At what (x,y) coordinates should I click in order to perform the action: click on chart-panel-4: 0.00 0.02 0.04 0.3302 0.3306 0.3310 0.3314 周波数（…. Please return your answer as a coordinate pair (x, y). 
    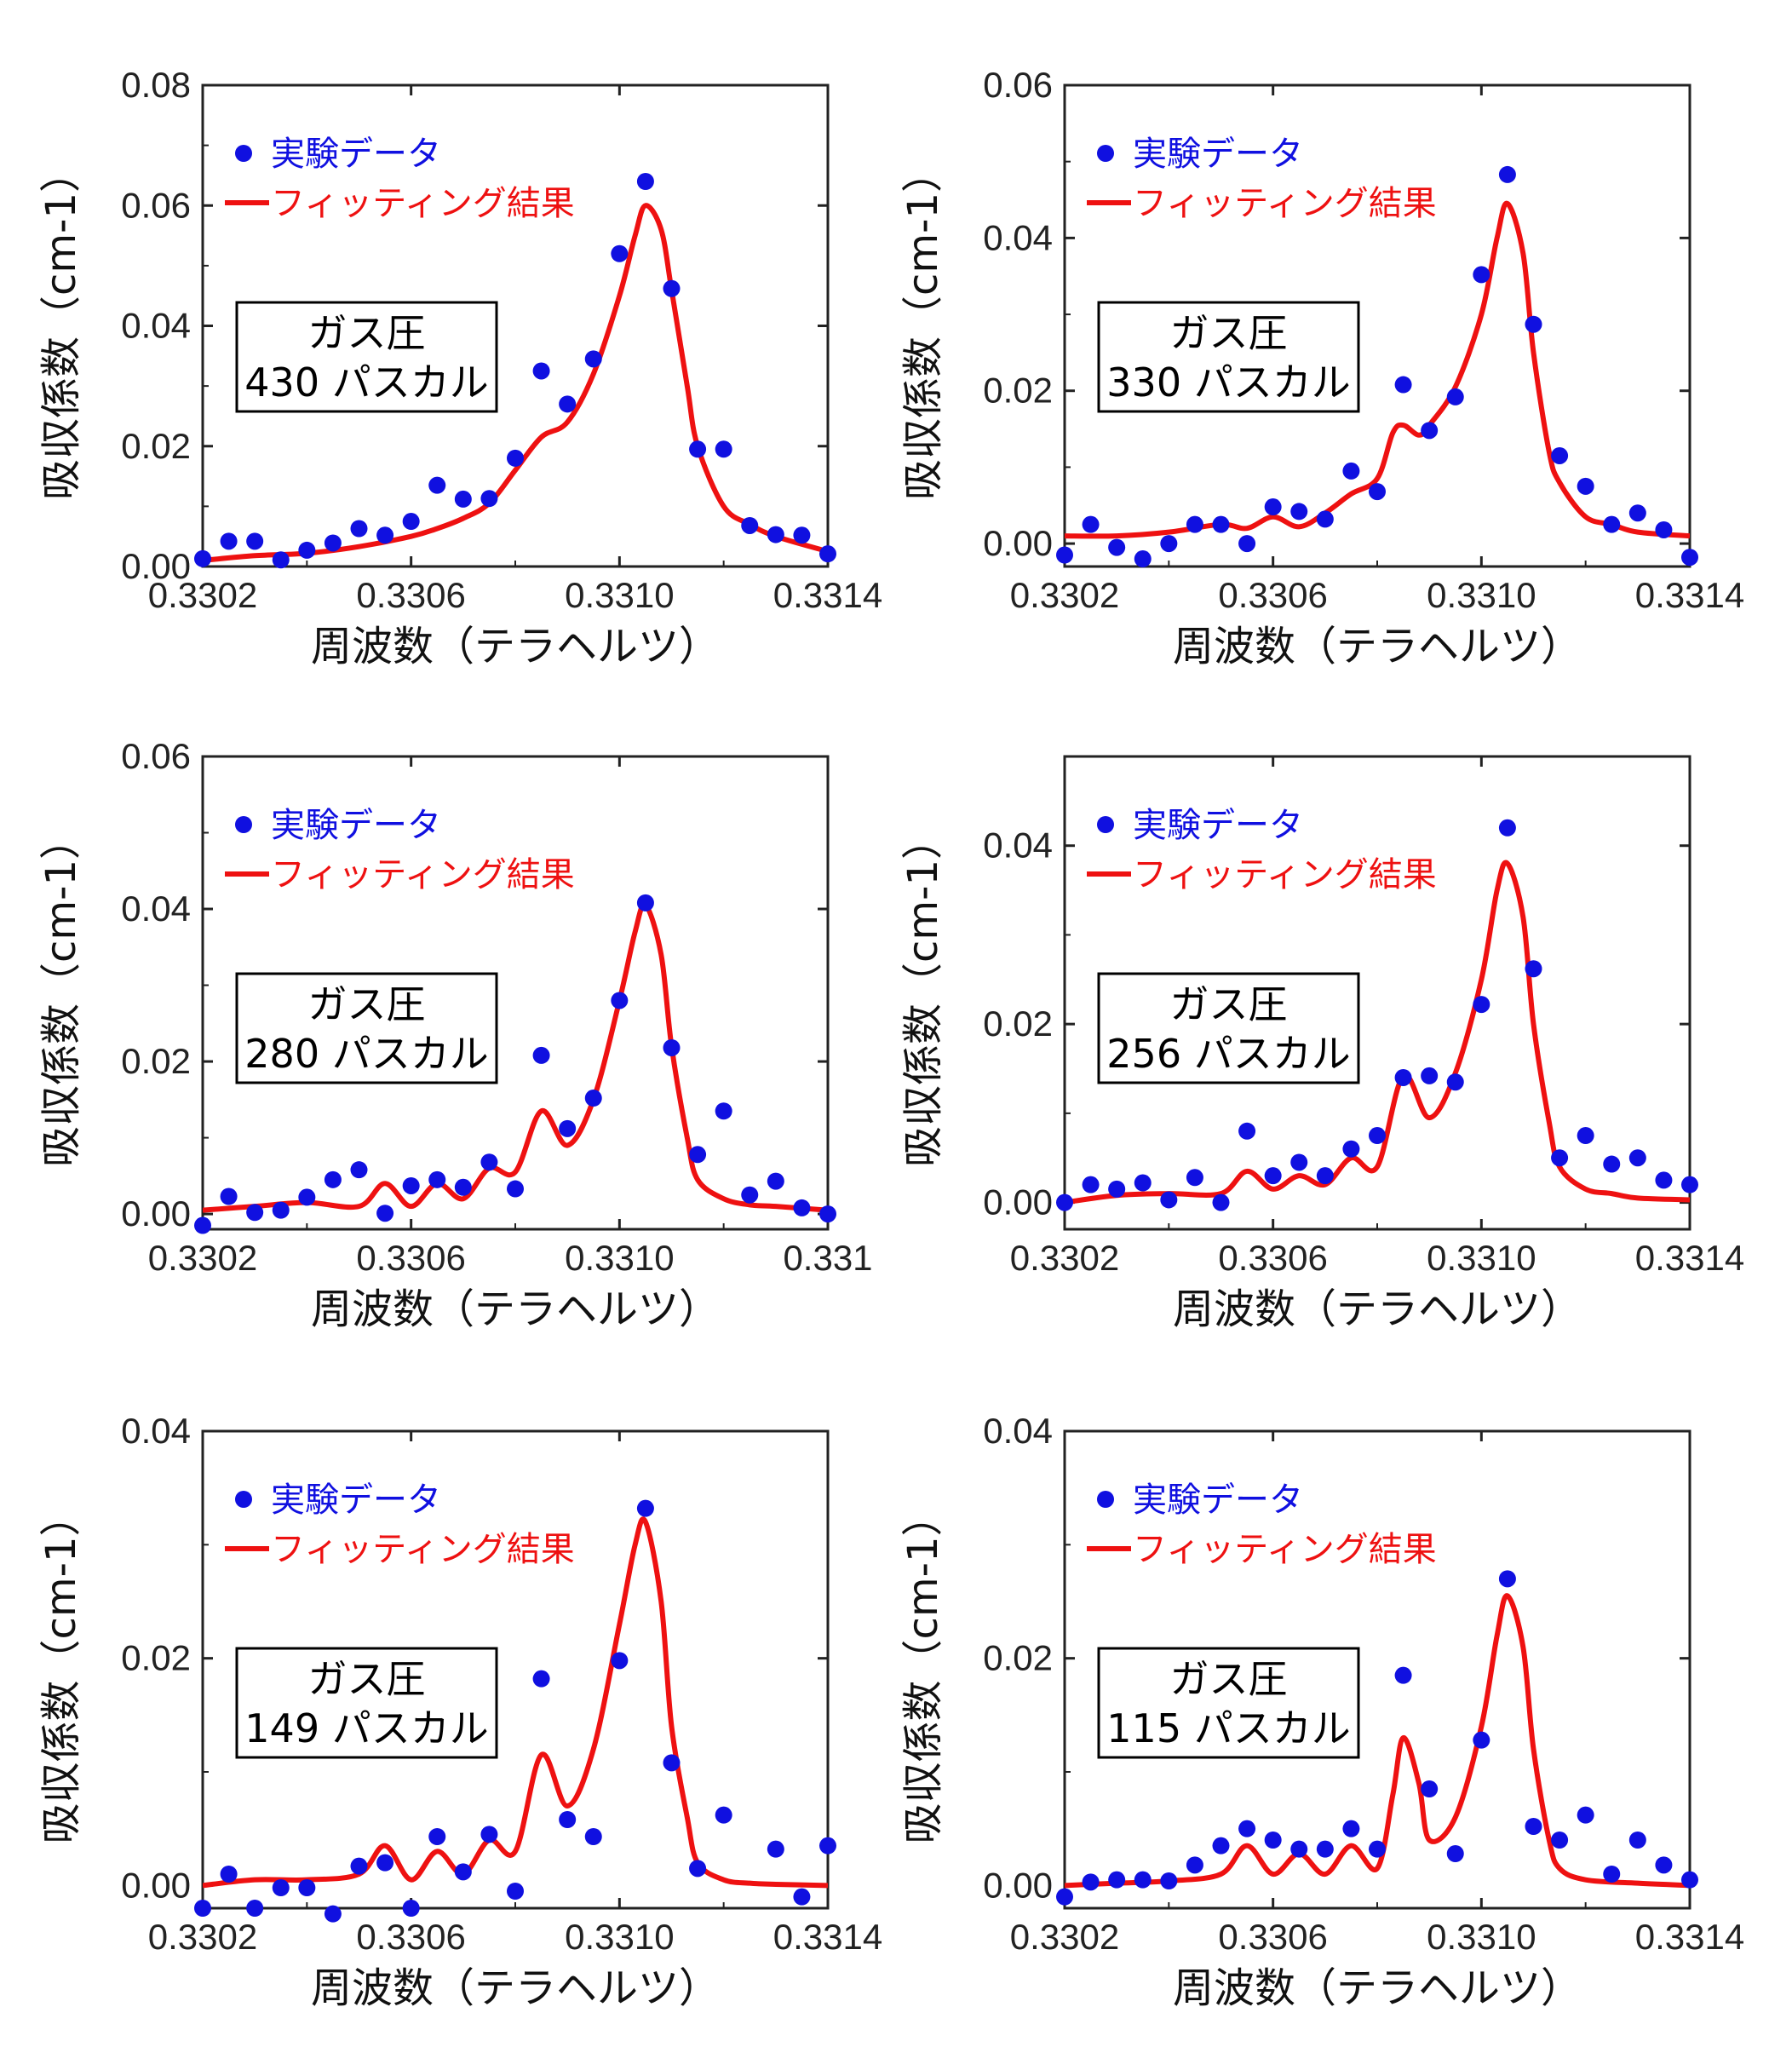
    Looking at the image, I should click on (1321, 1044).